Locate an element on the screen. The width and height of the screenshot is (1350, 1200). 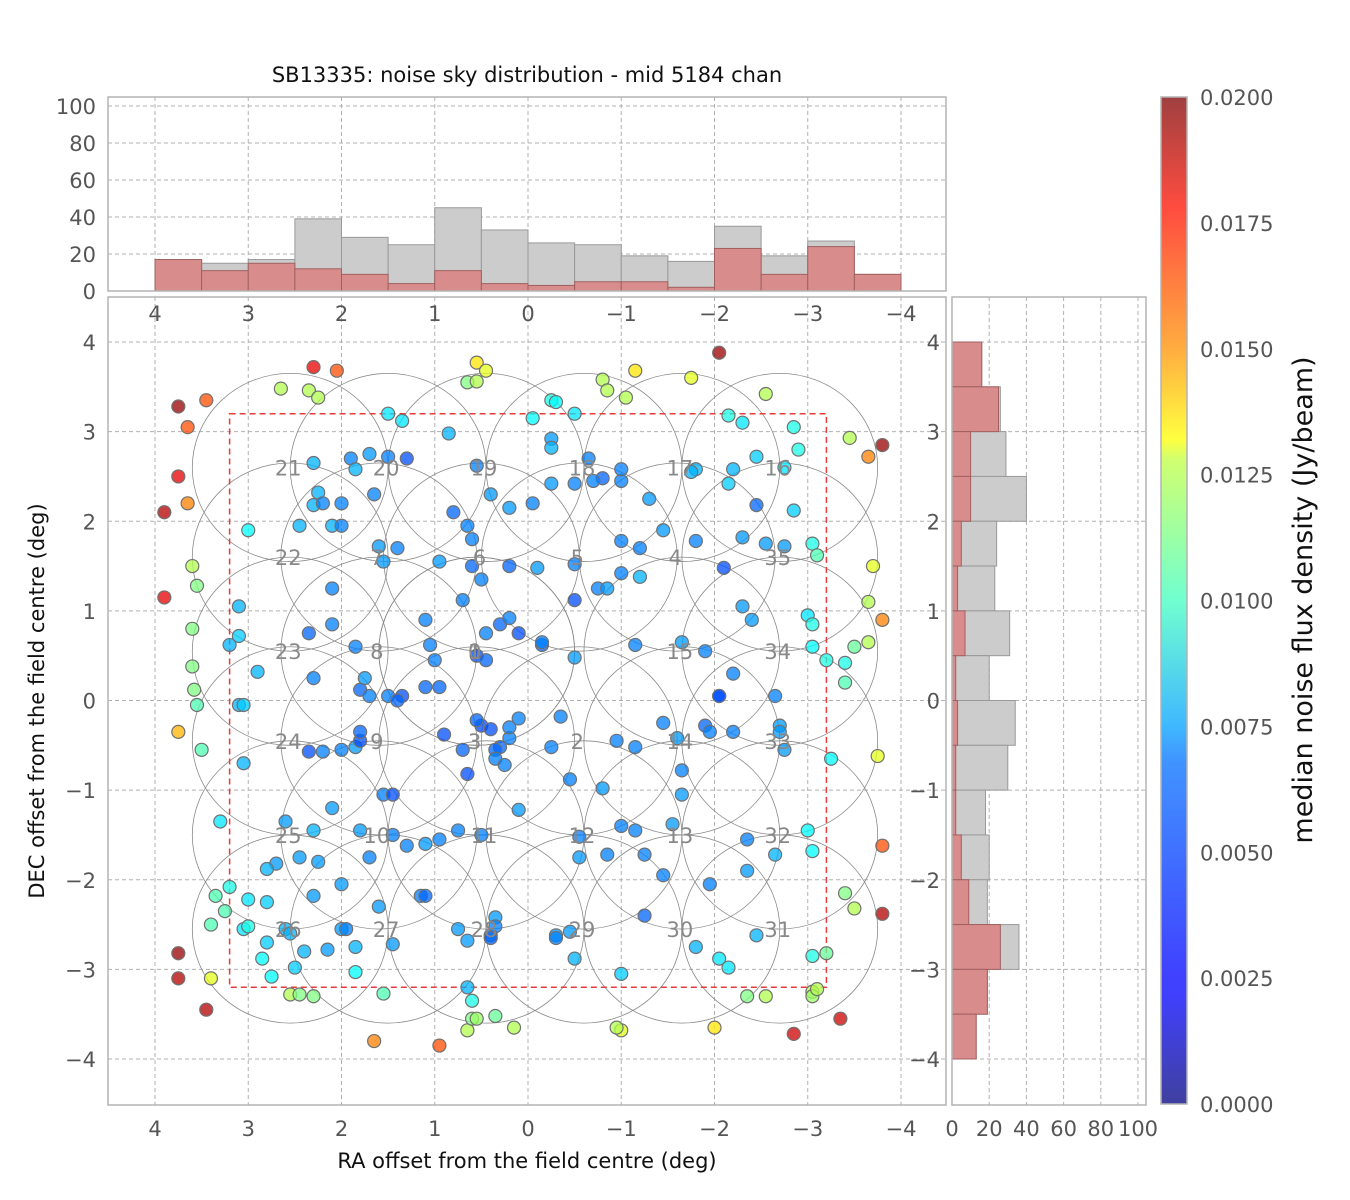
top-y-tick-label: 80 is located at coordinates (82, 144).